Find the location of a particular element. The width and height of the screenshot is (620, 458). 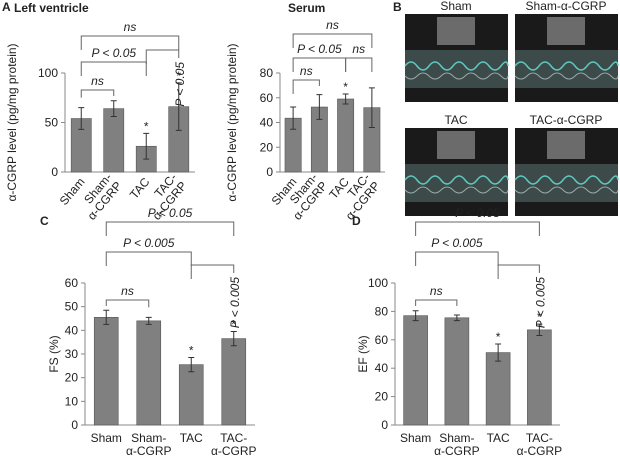

y-tick-label: 50 is located at coordinates (72, 307).